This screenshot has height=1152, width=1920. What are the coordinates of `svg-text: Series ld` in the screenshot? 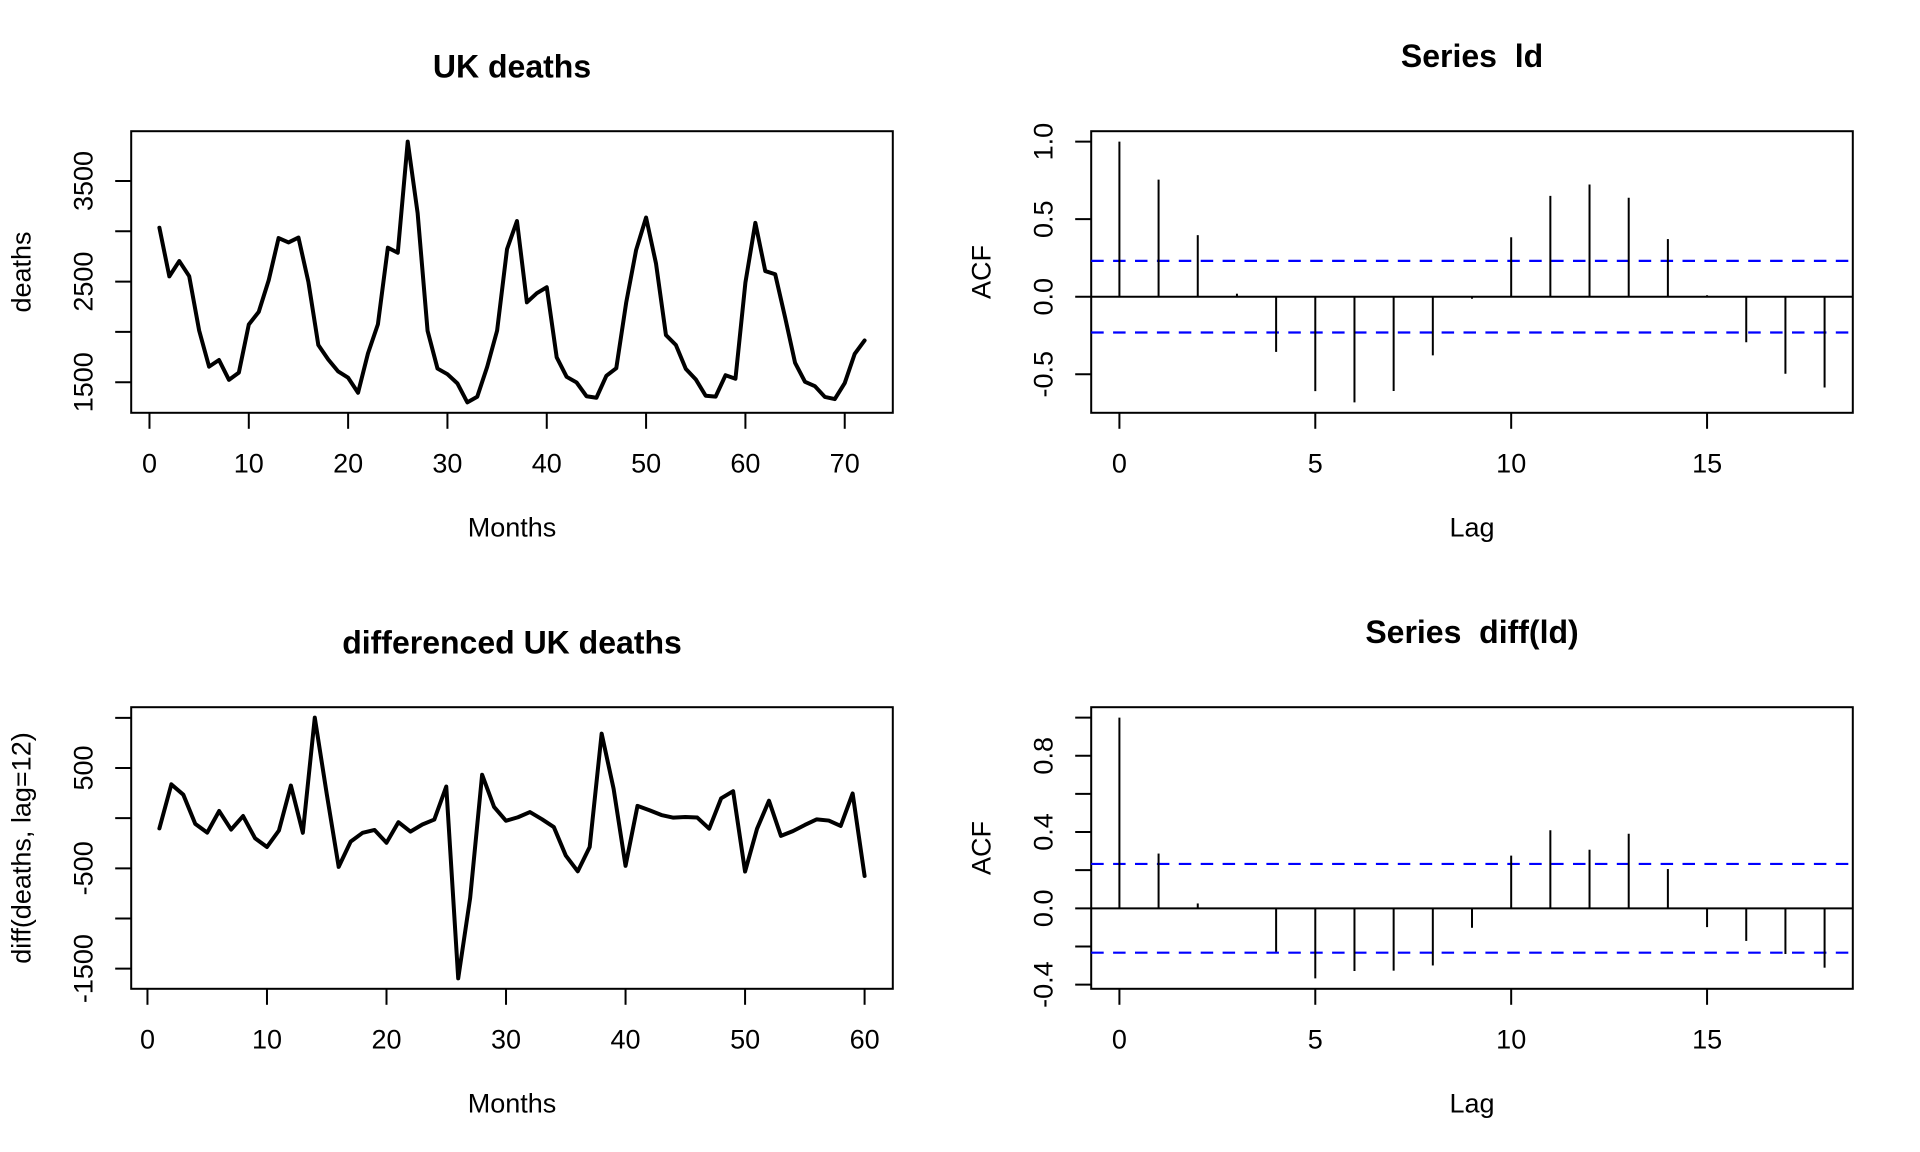 It's located at (1472, 56).